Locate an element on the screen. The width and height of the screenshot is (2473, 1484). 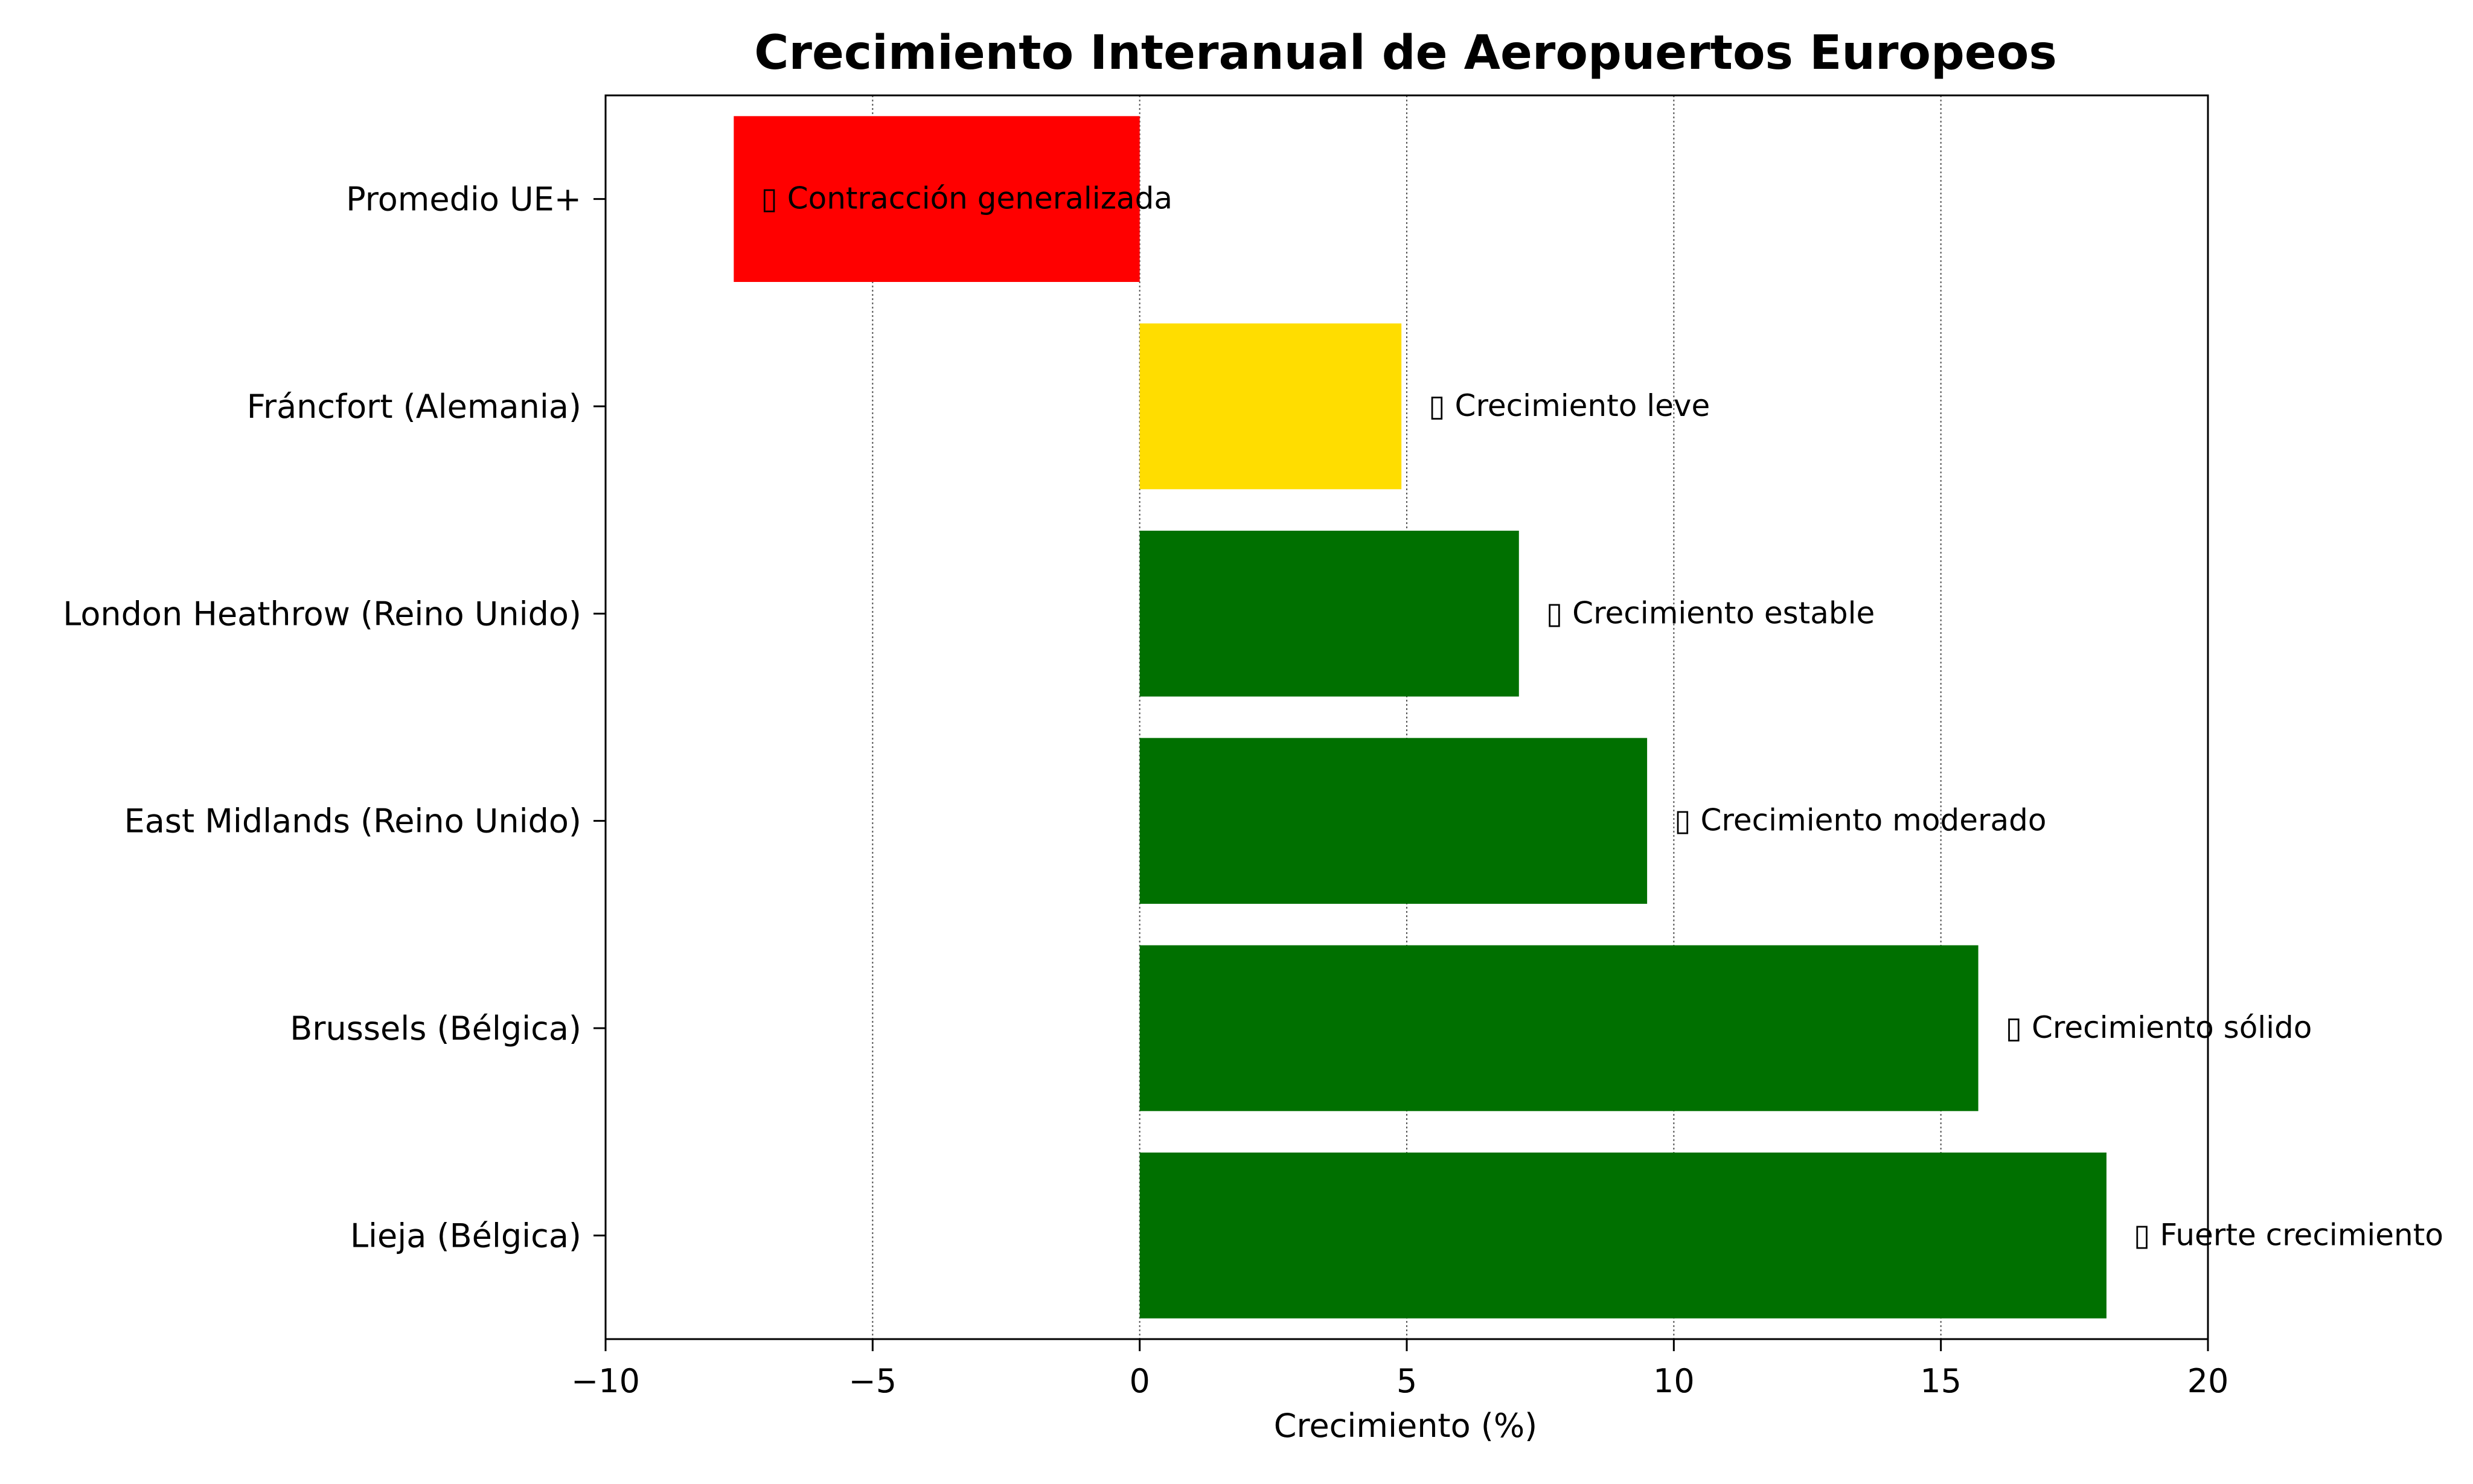
x-tick-label: 0 is located at coordinates (1139, 1381).